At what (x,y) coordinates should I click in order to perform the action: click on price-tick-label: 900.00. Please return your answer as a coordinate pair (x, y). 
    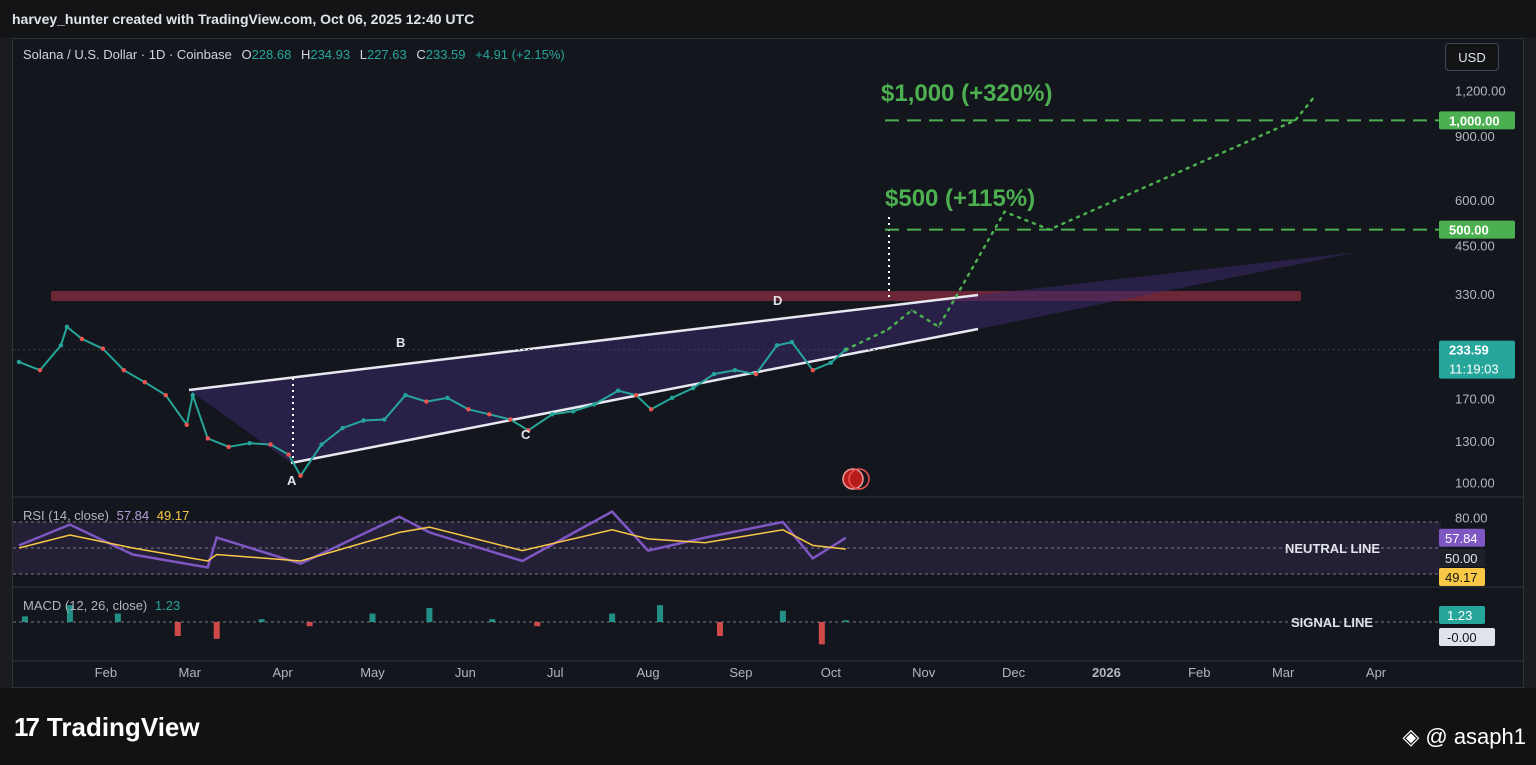
    Looking at the image, I should click on (1475, 136).